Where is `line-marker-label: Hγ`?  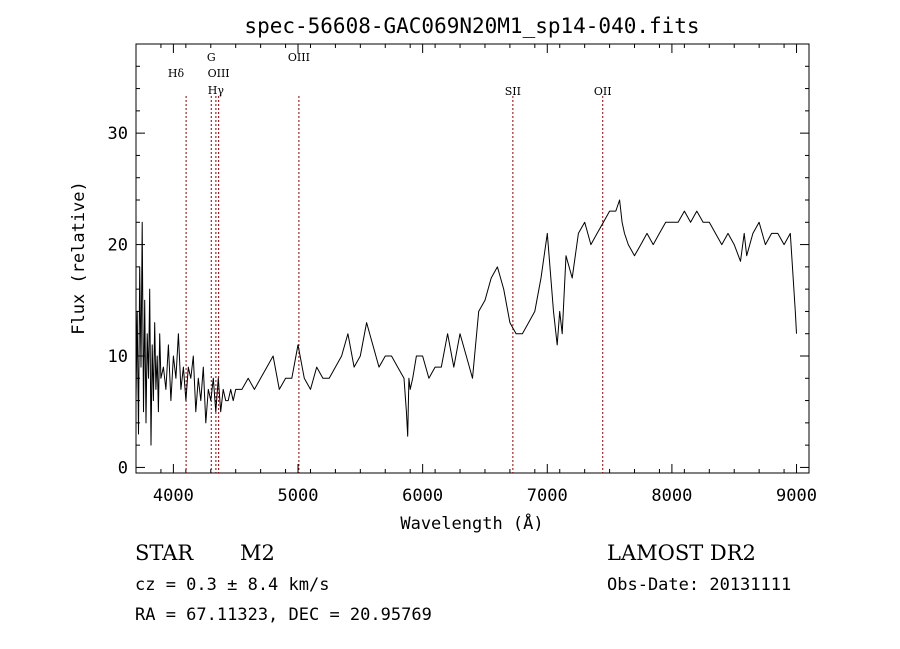 line-marker-label: Hγ is located at coordinates (216, 90).